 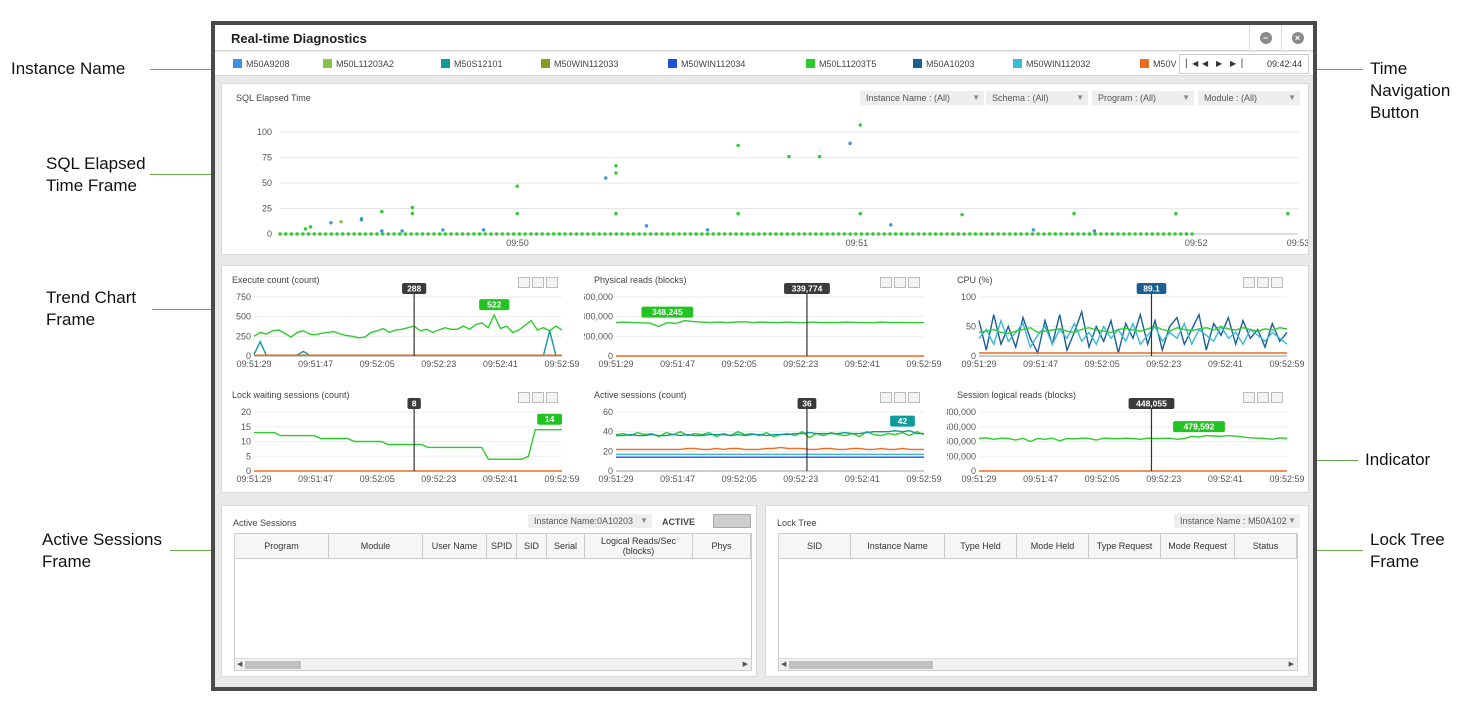 What do you see at coordinates (857, 243) in the screenshot?
I see `x-tick-label: 09:51` at bounding box center [857, 243].